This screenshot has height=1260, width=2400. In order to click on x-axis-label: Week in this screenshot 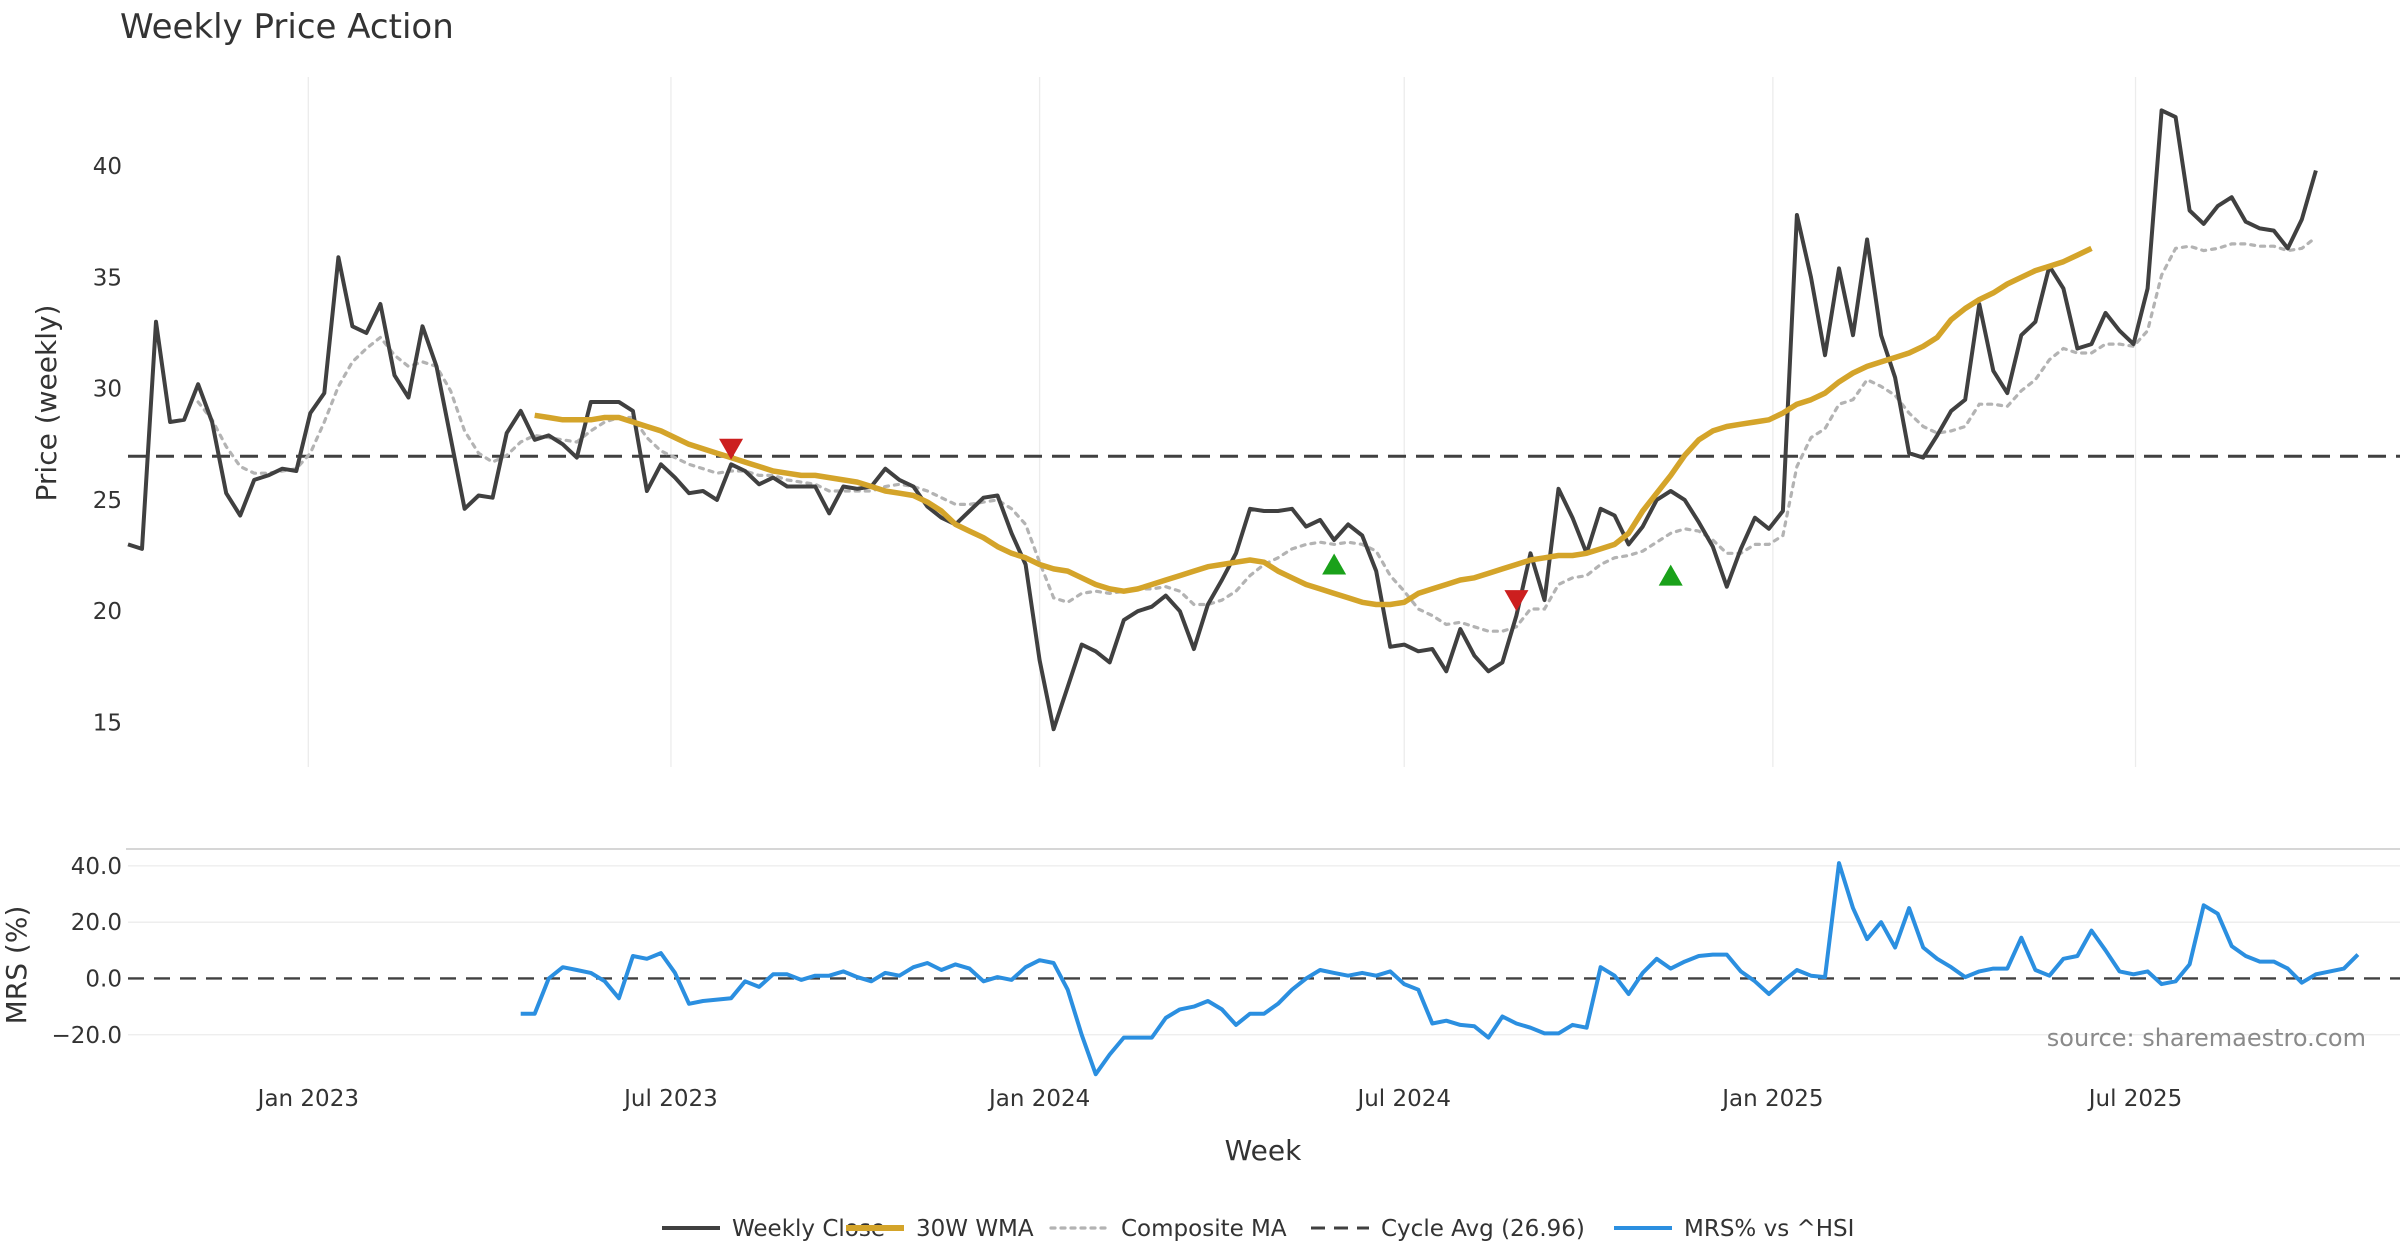, I will do `click(1263, 1150)`.